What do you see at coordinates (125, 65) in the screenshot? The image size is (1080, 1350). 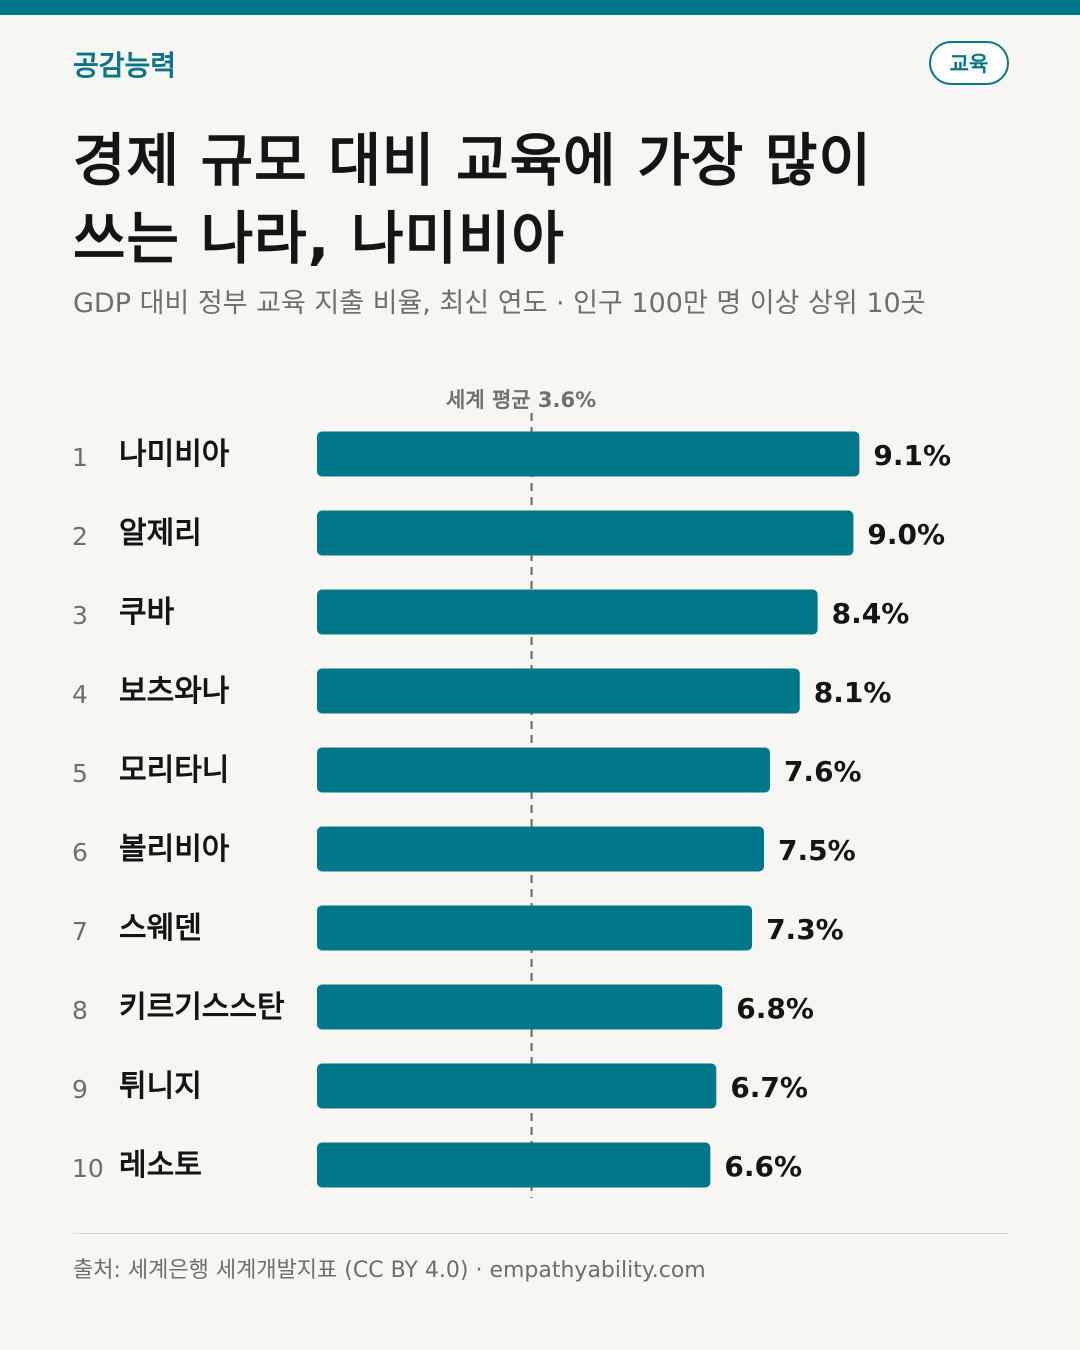 I see `brand-name: 공감능력` at bounding box center [125, 65].